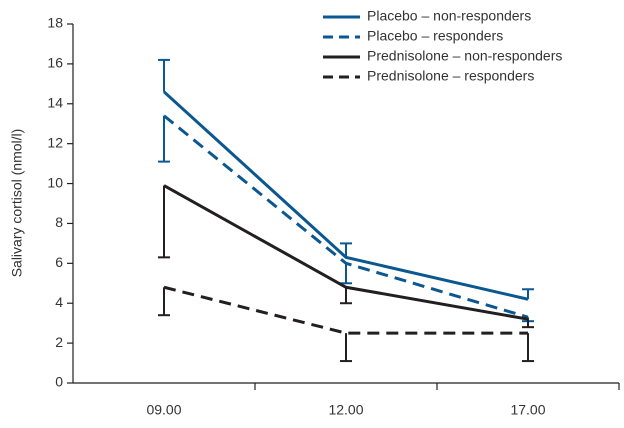 The height and width of the screenshot is (428, 624). What do you see at coordinates (55, 63) in the screenshot?
I see `y-tick-label: 16` at bounding box center [55, 63].